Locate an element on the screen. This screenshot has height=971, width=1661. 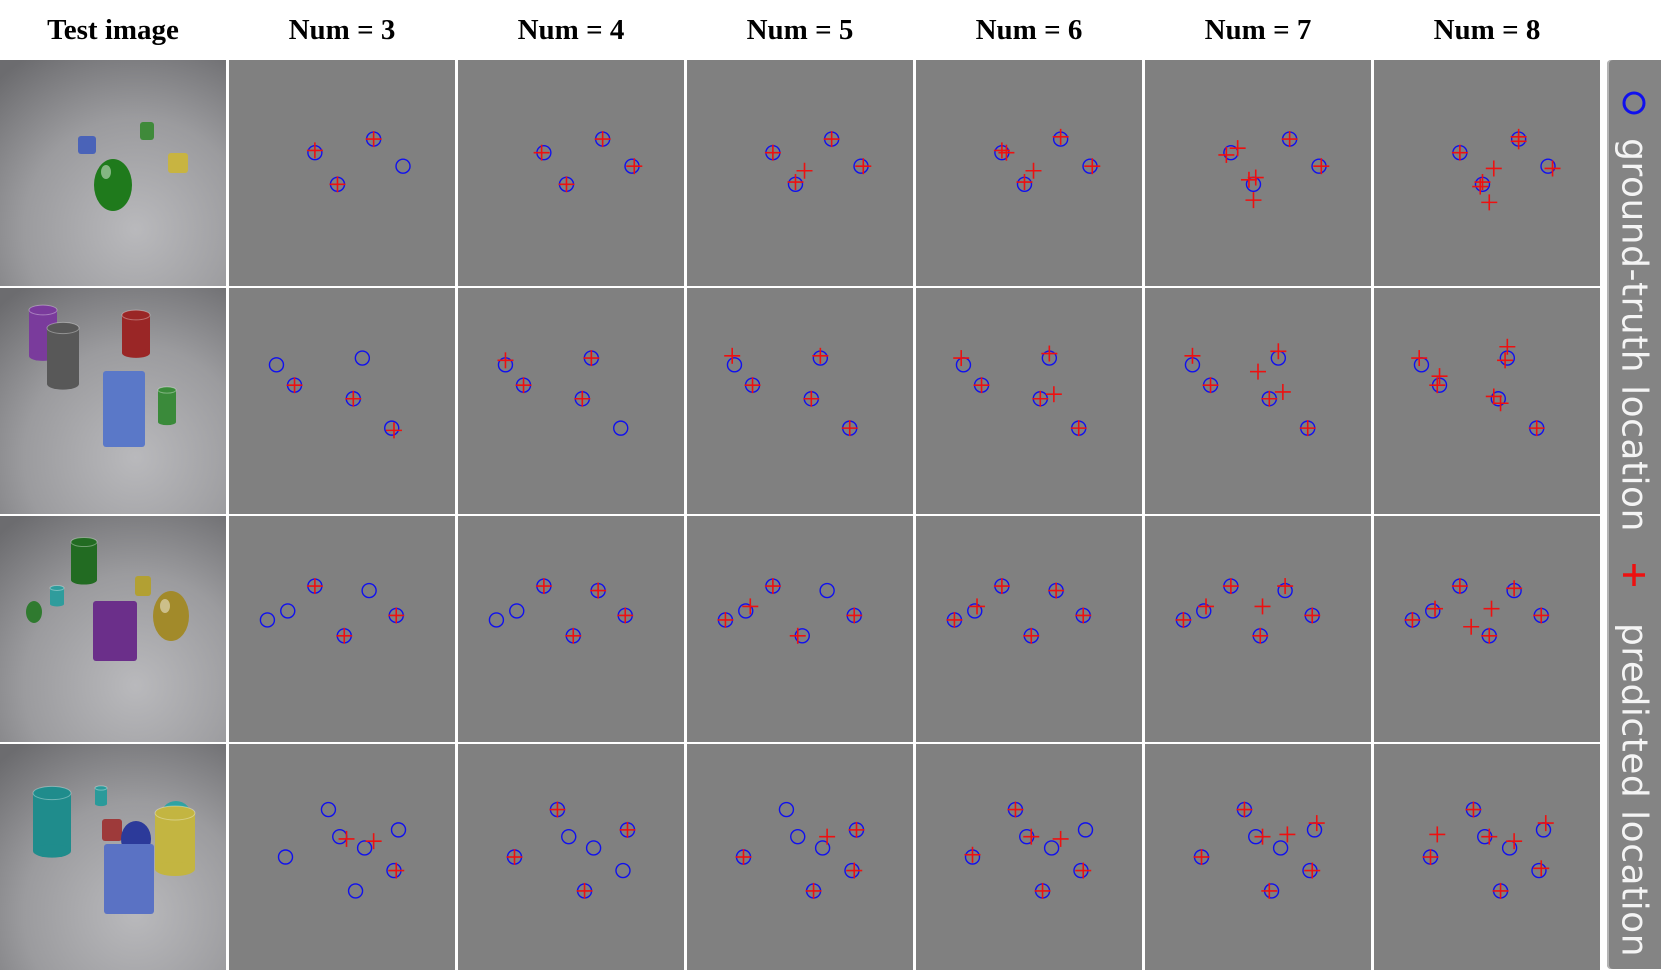
column-title-num-7: Num = 7 is located at coordinates (1258, 30).